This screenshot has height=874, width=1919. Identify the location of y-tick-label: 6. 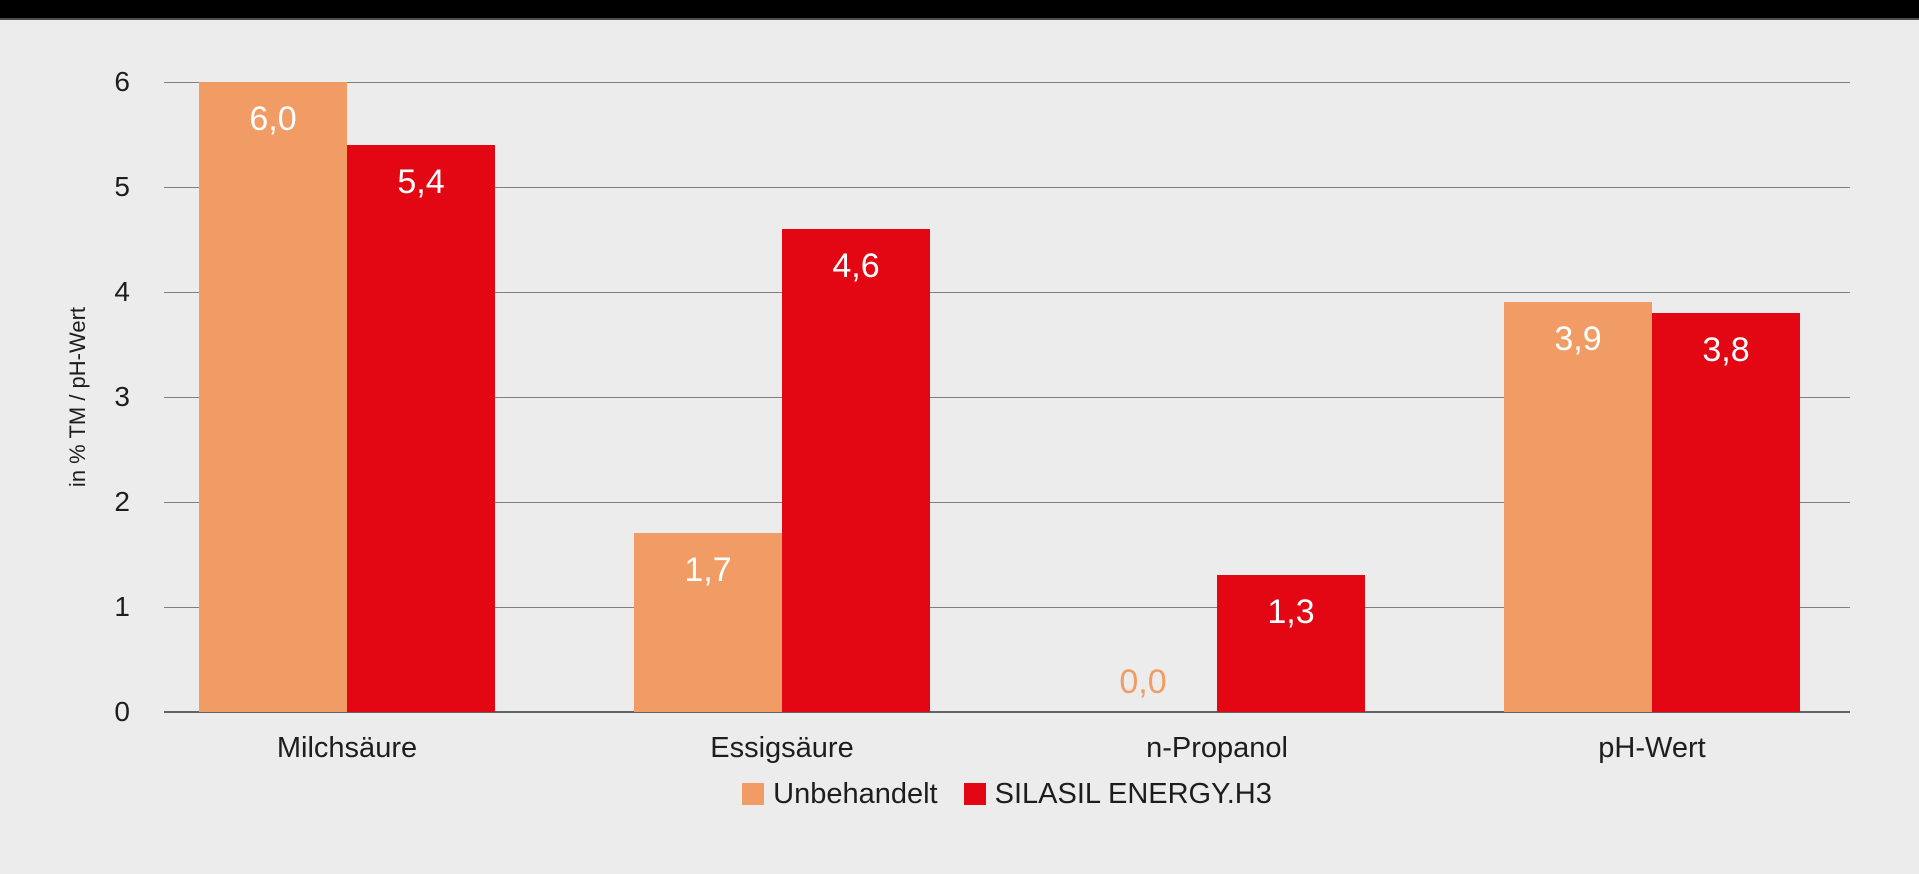
(122, 81).